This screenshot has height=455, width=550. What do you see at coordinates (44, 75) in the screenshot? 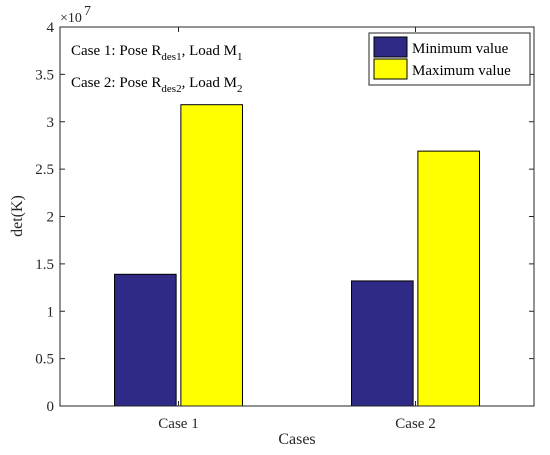
I see `y-tick-label: 3.5` at bounding box center [44, 75].